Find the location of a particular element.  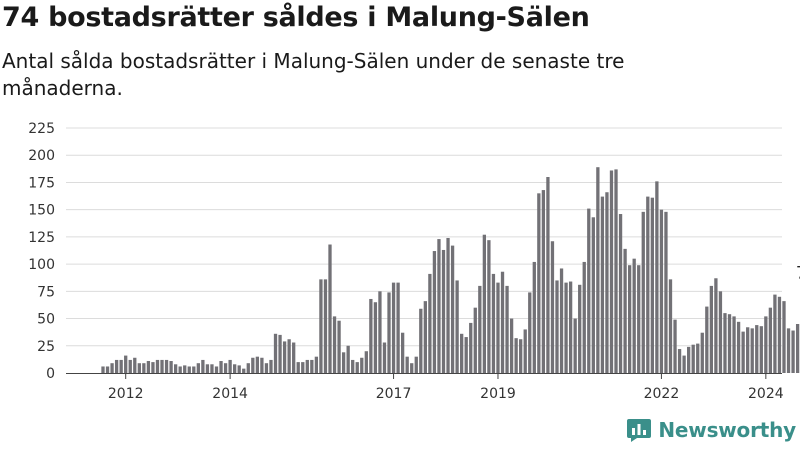

y-tick-label: 150 is located at coordinates (41, 211).